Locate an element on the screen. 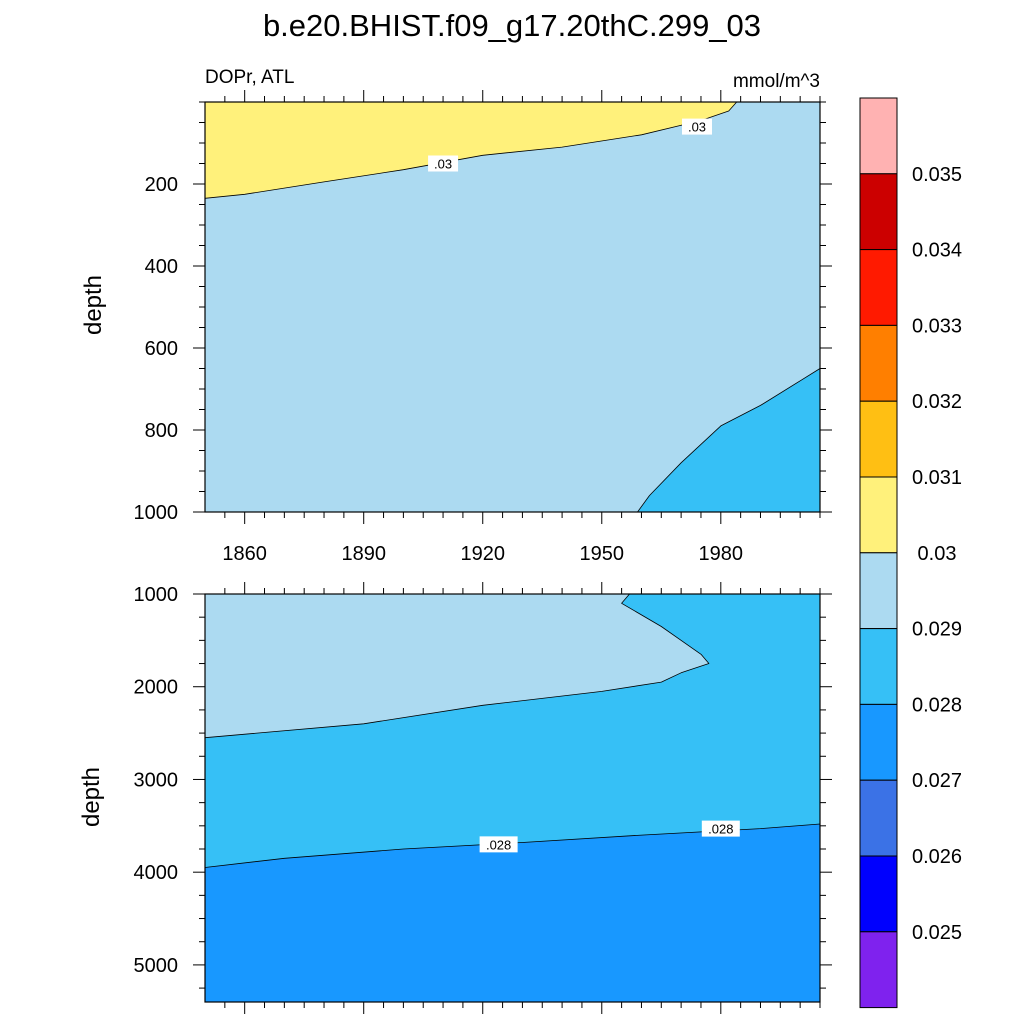  y-tick-label: 600 is located at coordinates (161, 349).